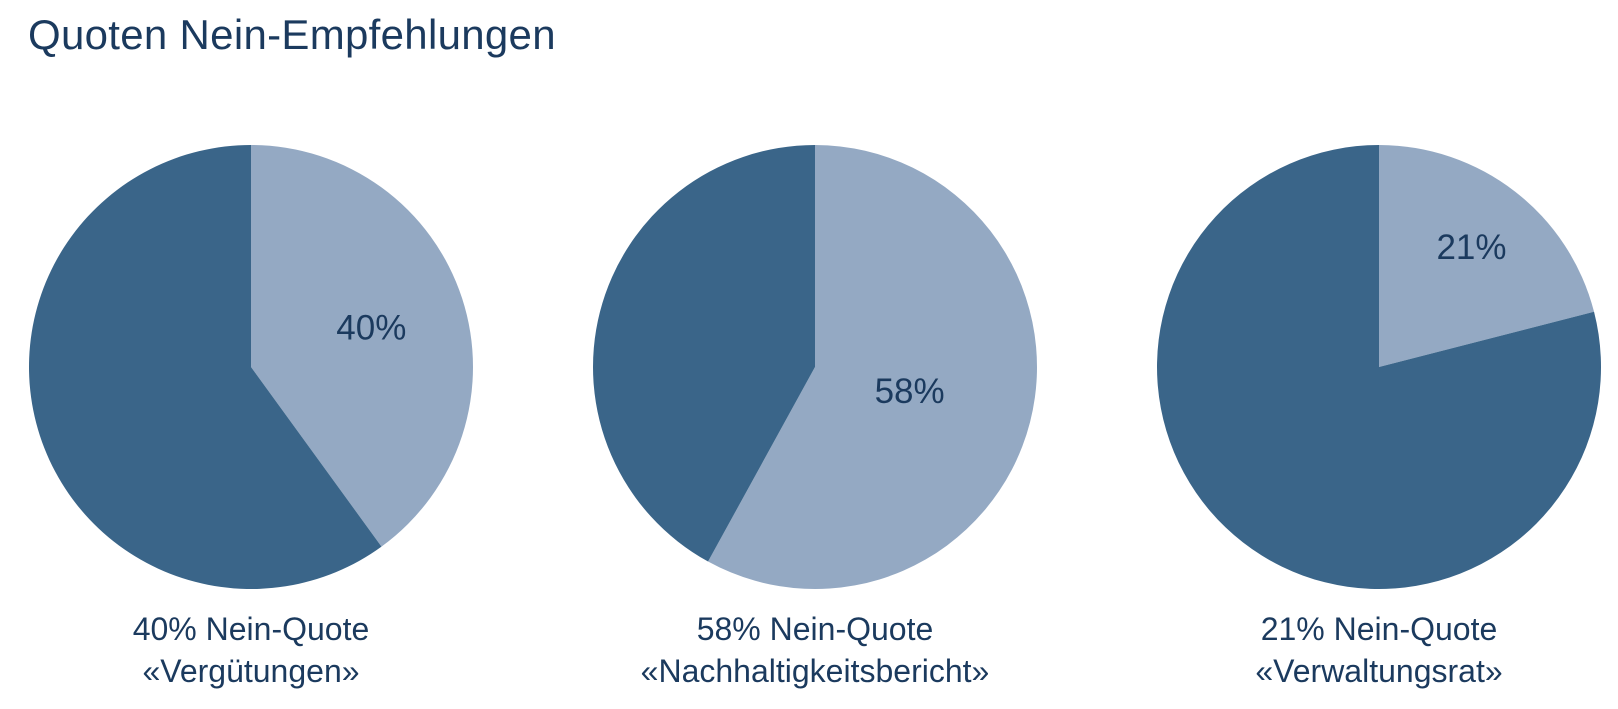 The width and height of the screenshot is (1618, 709). I want to click on slice-value-label: 21%, so click(1471, 247).